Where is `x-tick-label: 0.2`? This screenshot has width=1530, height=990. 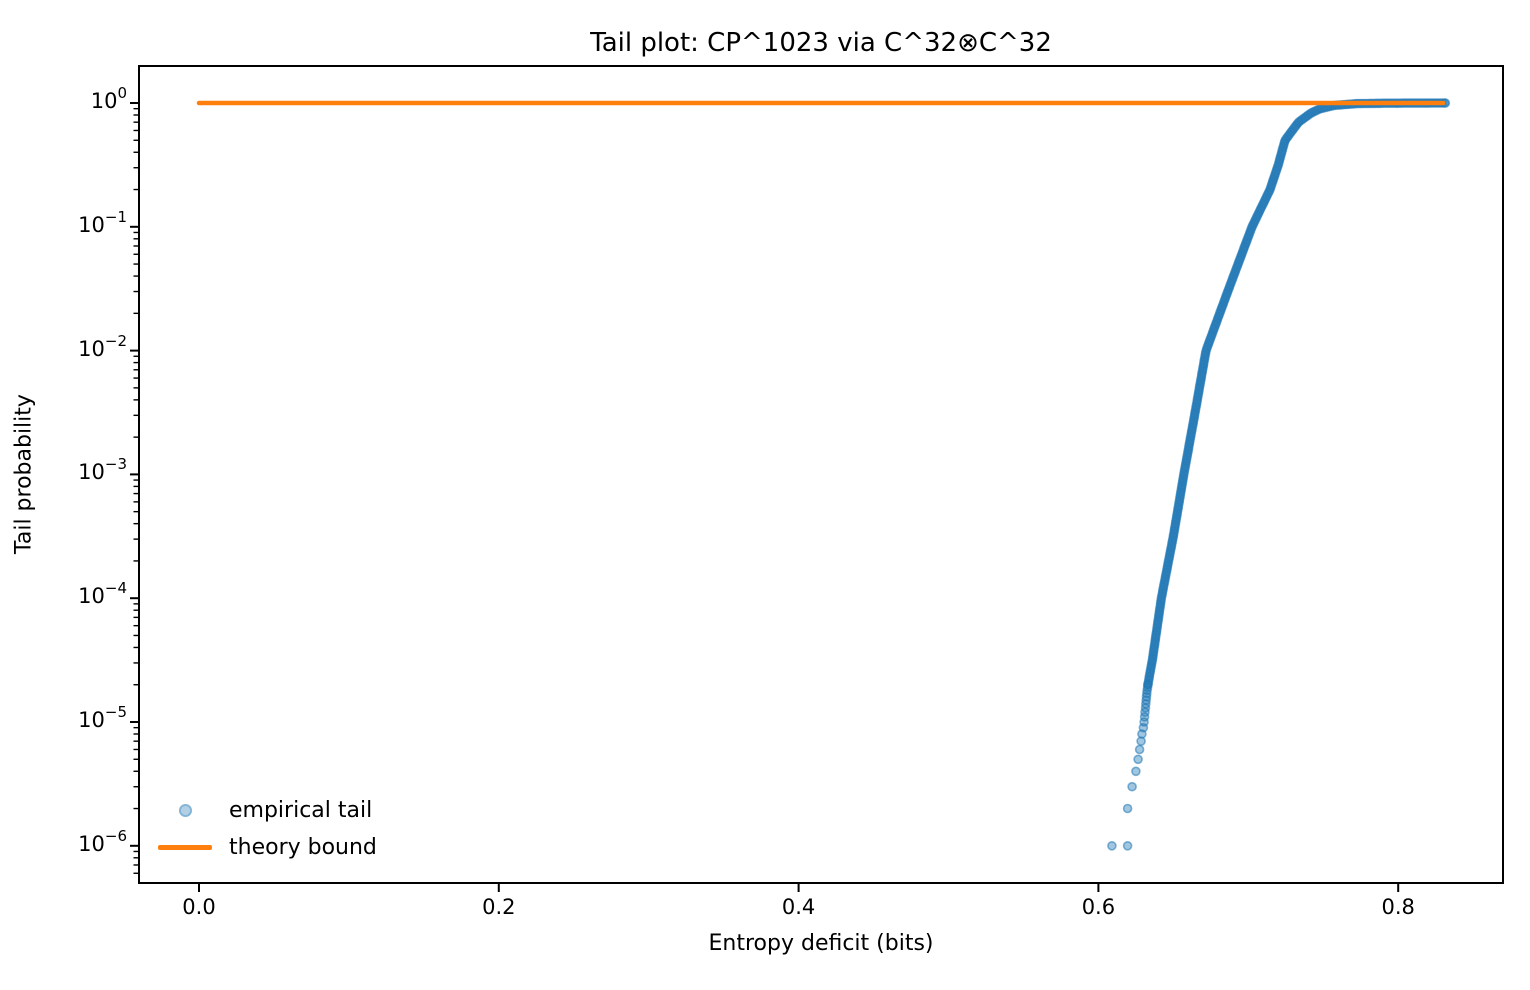 x-tick-label: 0.2 is located at coordinates (499, 907).